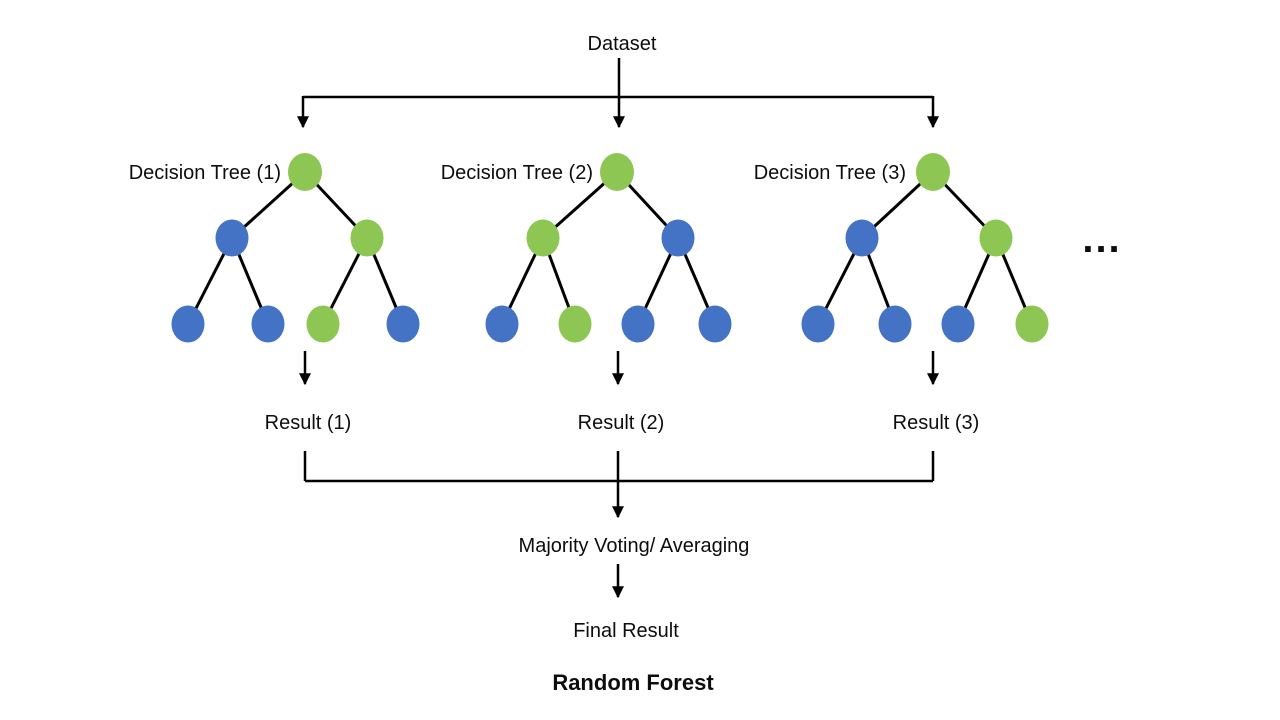 Image resolution: width=1280 pixels, height=720 pixels. I want to click on result-3-label: Result (3), so click(936, 423).